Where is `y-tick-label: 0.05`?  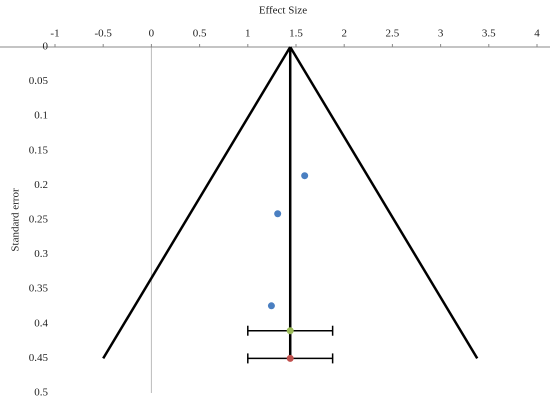
y-tick-label: 0.05 is located at coordinates (39, 81).